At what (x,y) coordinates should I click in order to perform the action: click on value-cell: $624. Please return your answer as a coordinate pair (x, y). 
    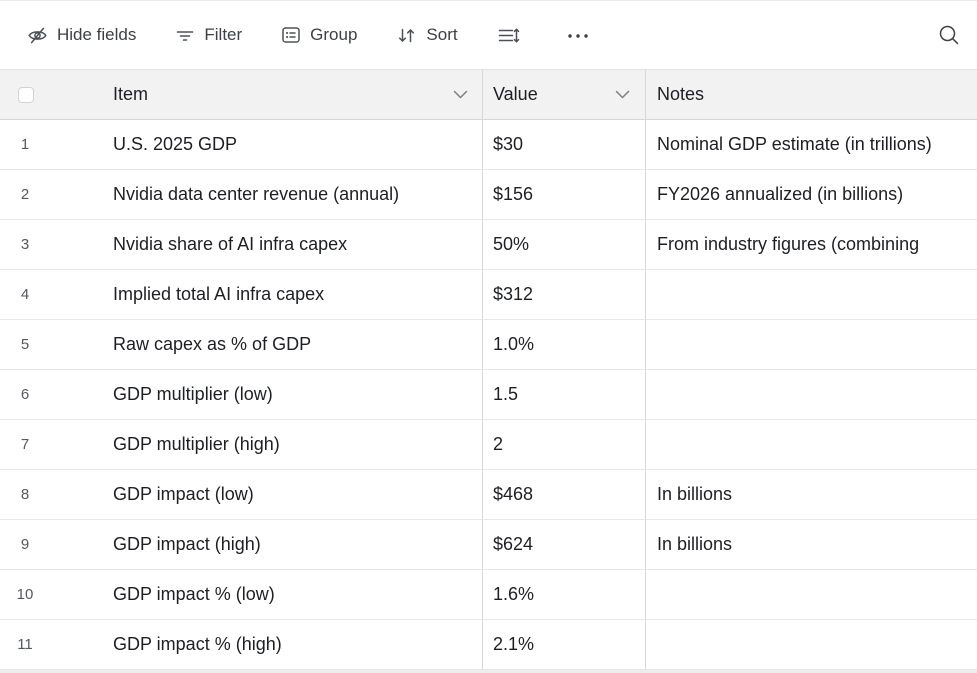
    Looking at the image, I should click on (564, 544).